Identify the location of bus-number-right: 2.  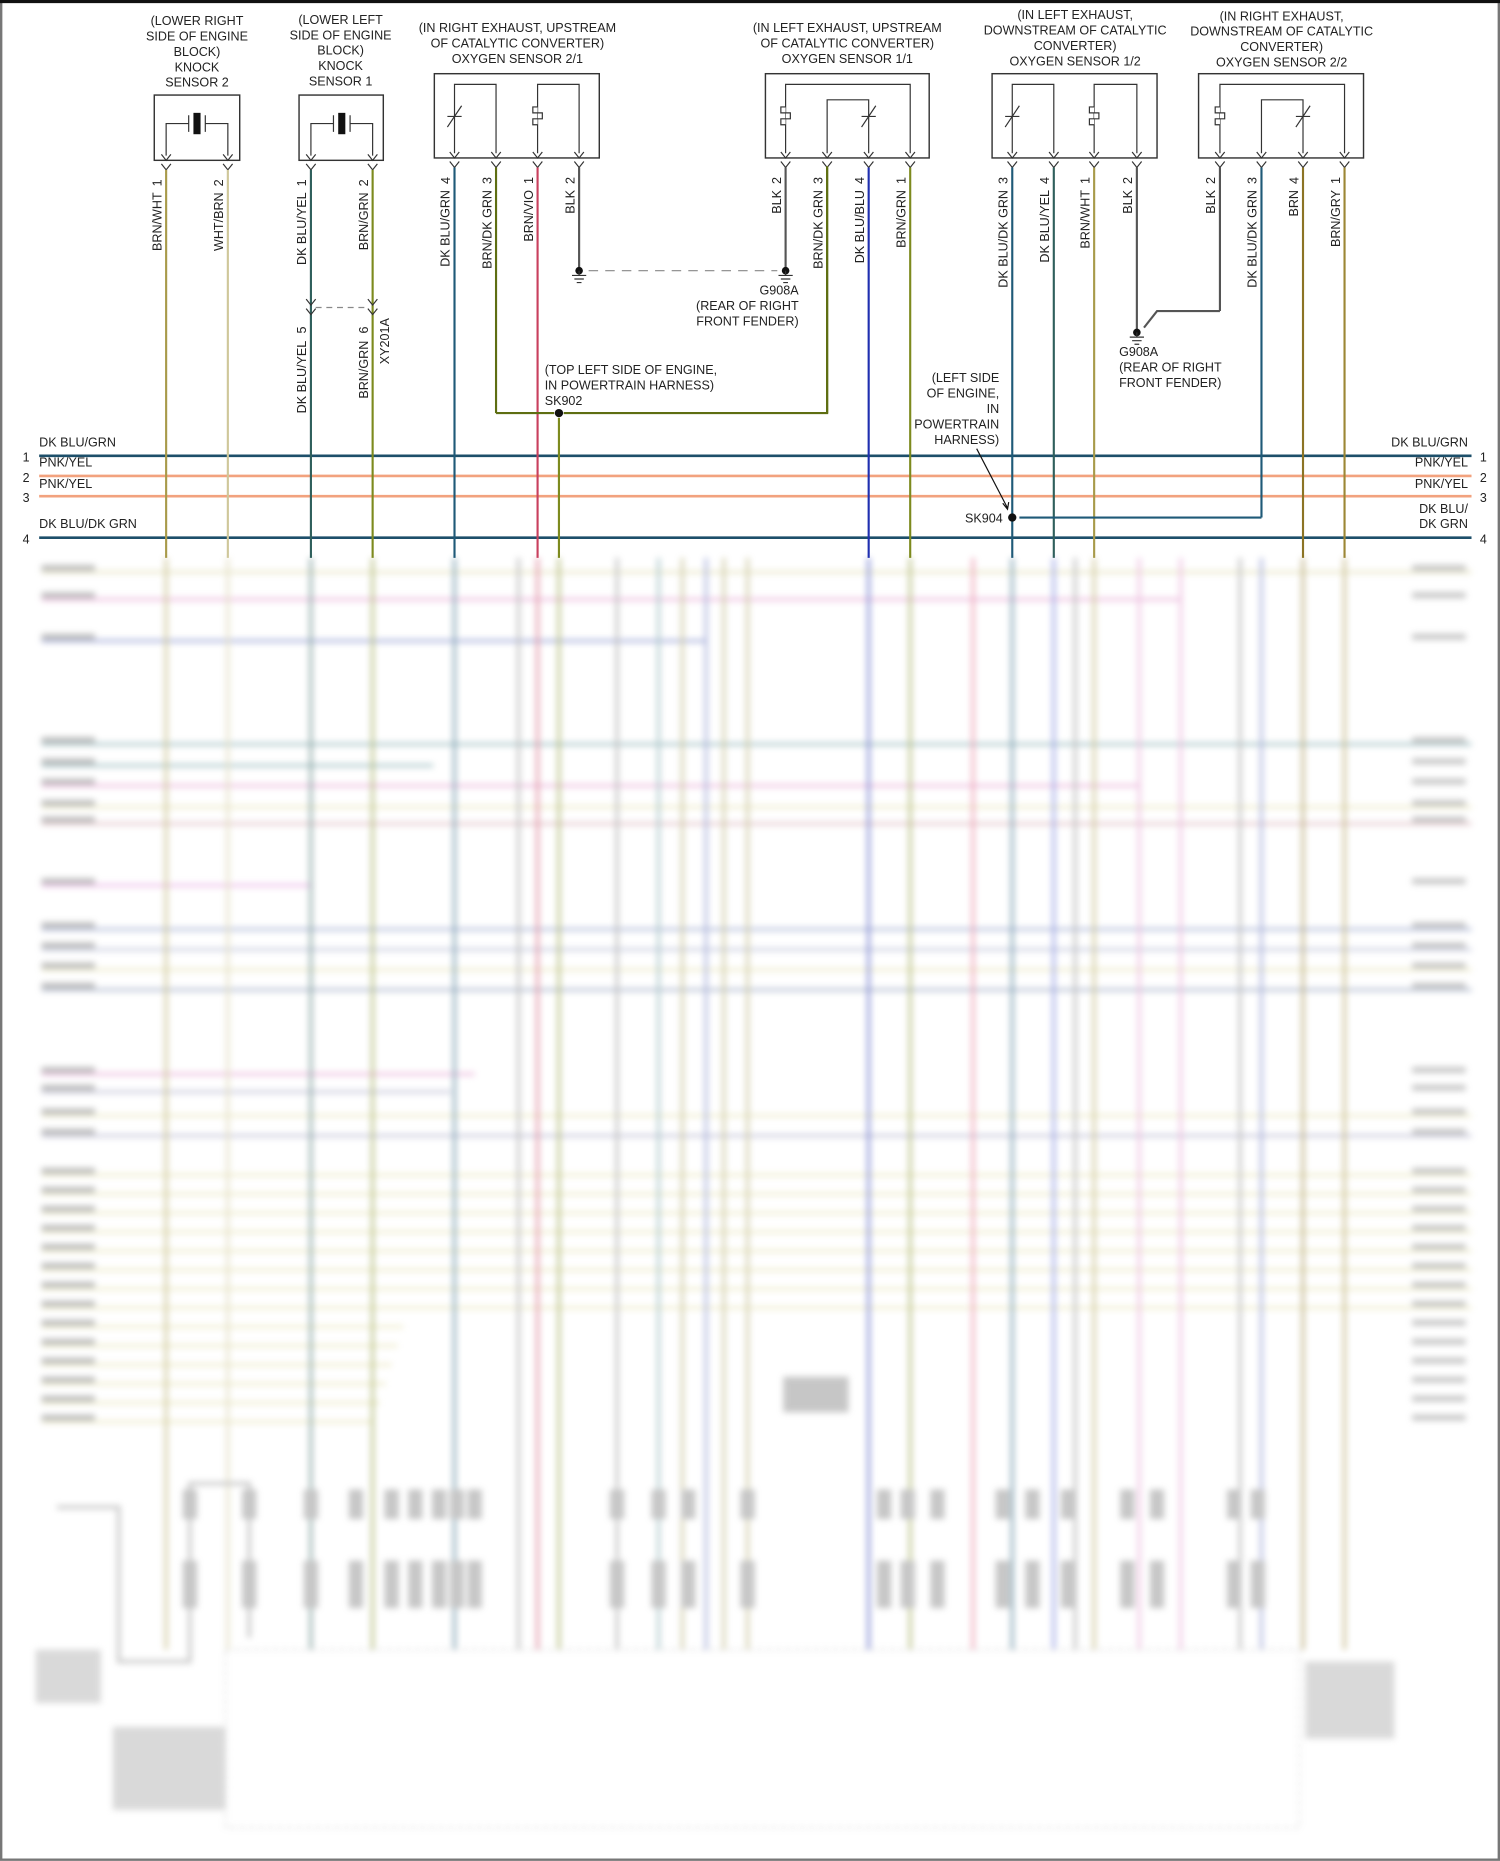
(1483, 478).